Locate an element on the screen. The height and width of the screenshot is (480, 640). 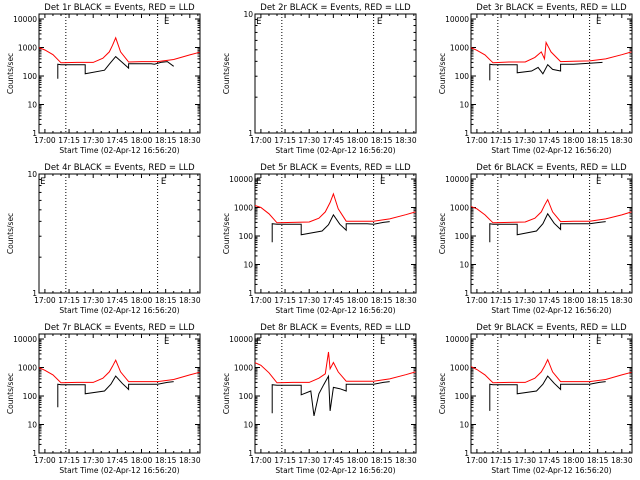
chart-title: Det 2r BLACK = Events, RED = LLD is located at coordinates (335, 8).